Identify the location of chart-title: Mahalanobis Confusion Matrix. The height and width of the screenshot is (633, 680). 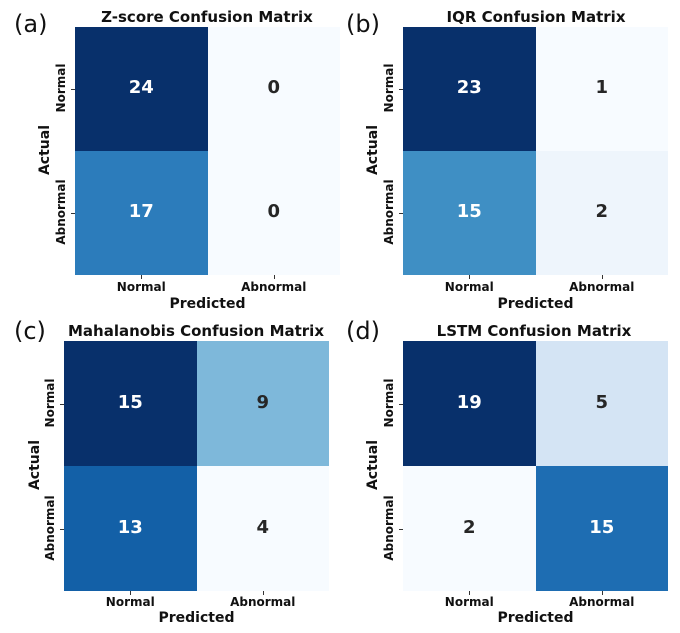
(196, 331).